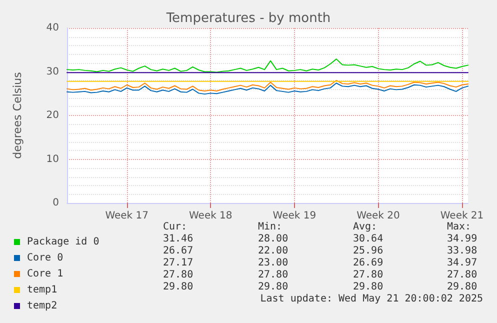 Image resolution: width=497 pixels, height=323 pixels. Describe the element at coordinates (368, 239) in the screenshot. I see `text: 30.64` at that location.